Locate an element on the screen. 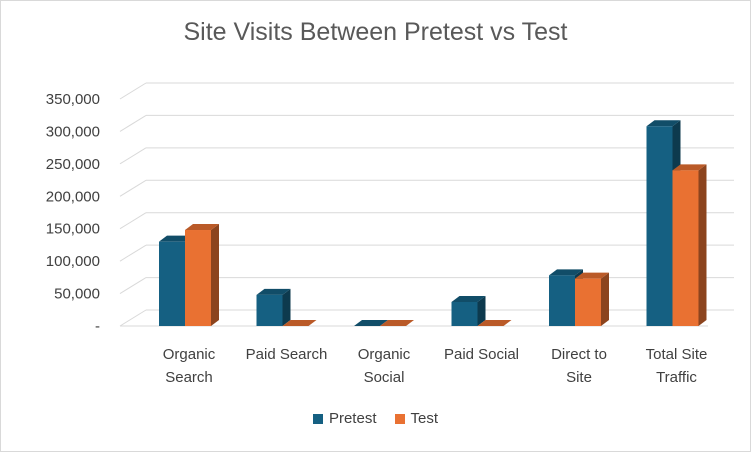 This screenshot has height=452, width=751. x-category-label: Total Site is located at coordinates (677, 354).